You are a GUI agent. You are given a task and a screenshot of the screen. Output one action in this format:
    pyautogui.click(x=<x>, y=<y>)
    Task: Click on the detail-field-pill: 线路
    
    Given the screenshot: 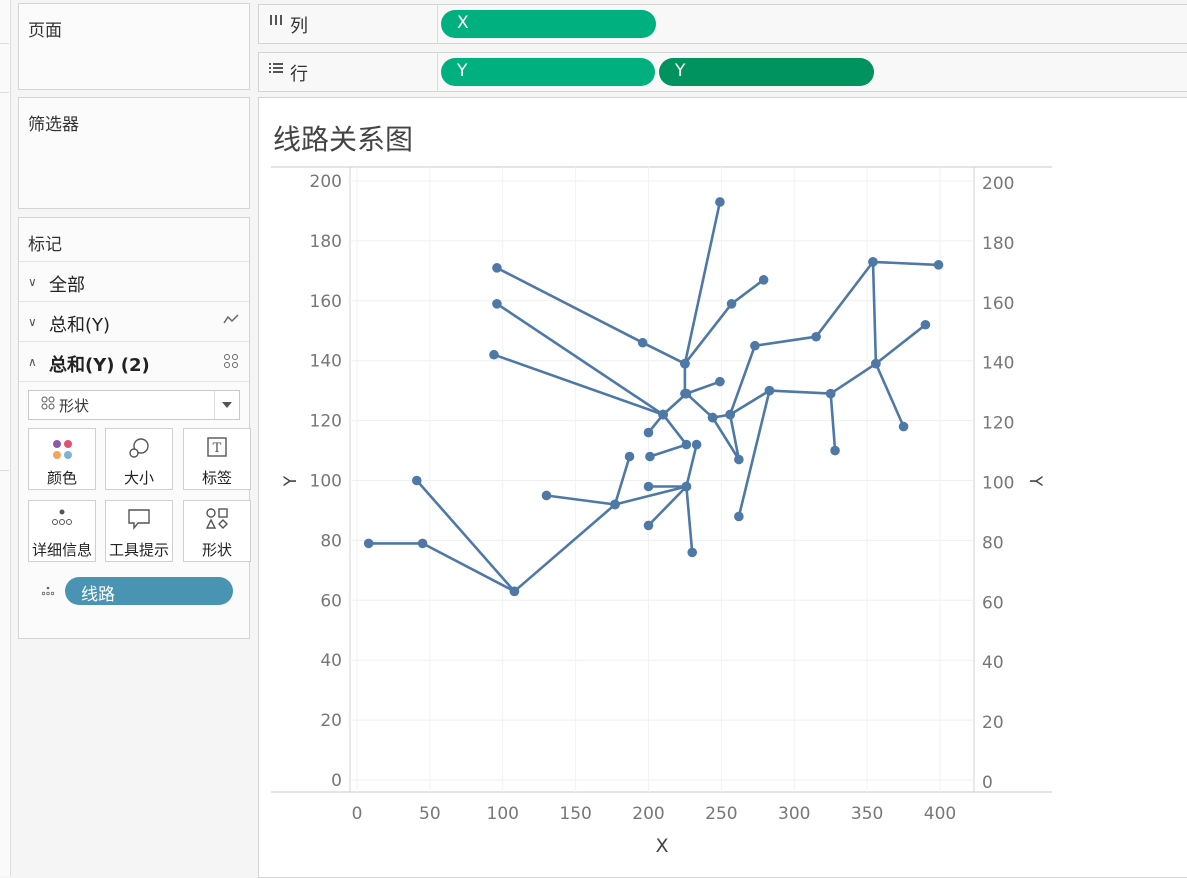 What is the action you would take?
    pyautogui.click(x=149, y=591)
    